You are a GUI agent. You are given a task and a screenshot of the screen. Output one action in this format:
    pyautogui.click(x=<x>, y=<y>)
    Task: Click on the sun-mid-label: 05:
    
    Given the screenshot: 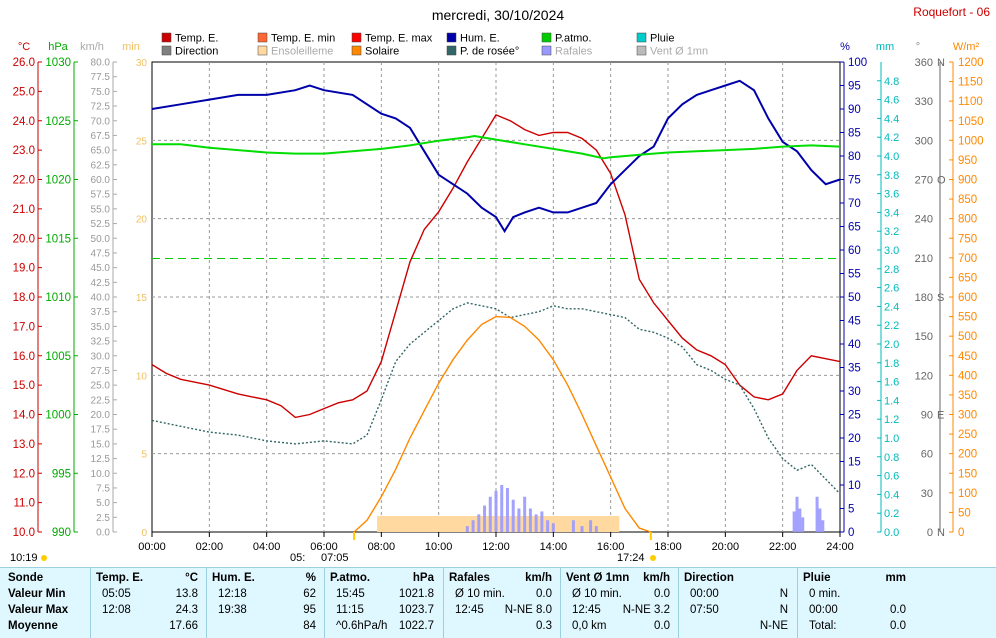 What is the action you would take?
    pyautogui.click(x=297, y=558)
    